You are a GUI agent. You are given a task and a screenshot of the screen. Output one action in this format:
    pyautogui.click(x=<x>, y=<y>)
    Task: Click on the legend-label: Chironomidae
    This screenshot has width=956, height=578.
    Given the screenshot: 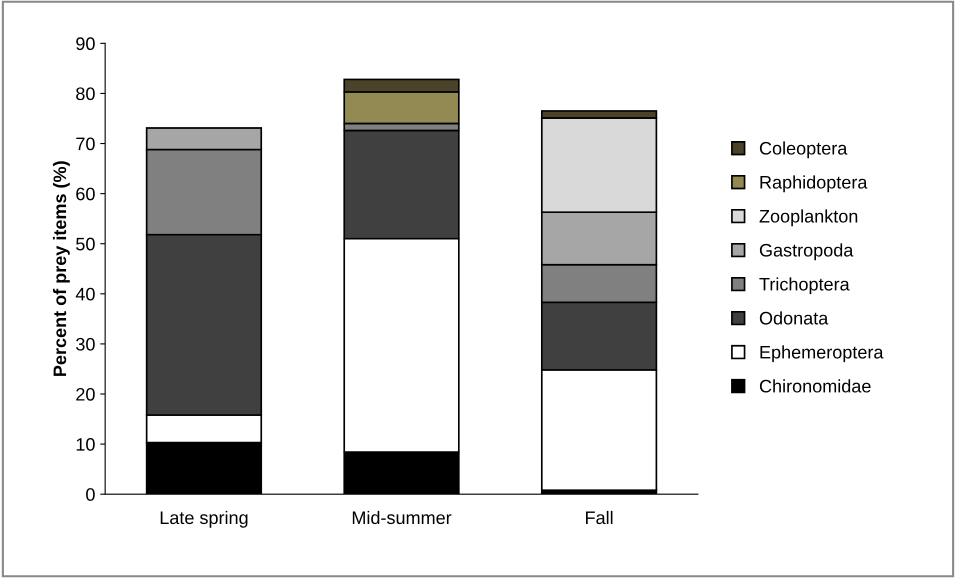 What is the action you would take?
    pyautogui.click(x=815, y=386)
    